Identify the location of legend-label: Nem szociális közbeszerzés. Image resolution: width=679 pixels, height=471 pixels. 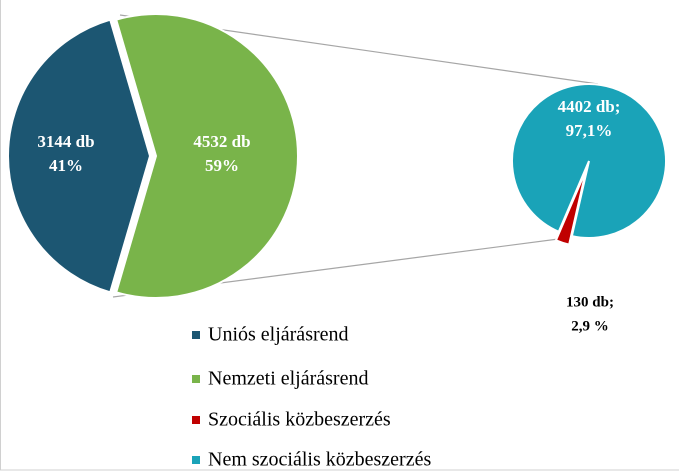
(319, 460).